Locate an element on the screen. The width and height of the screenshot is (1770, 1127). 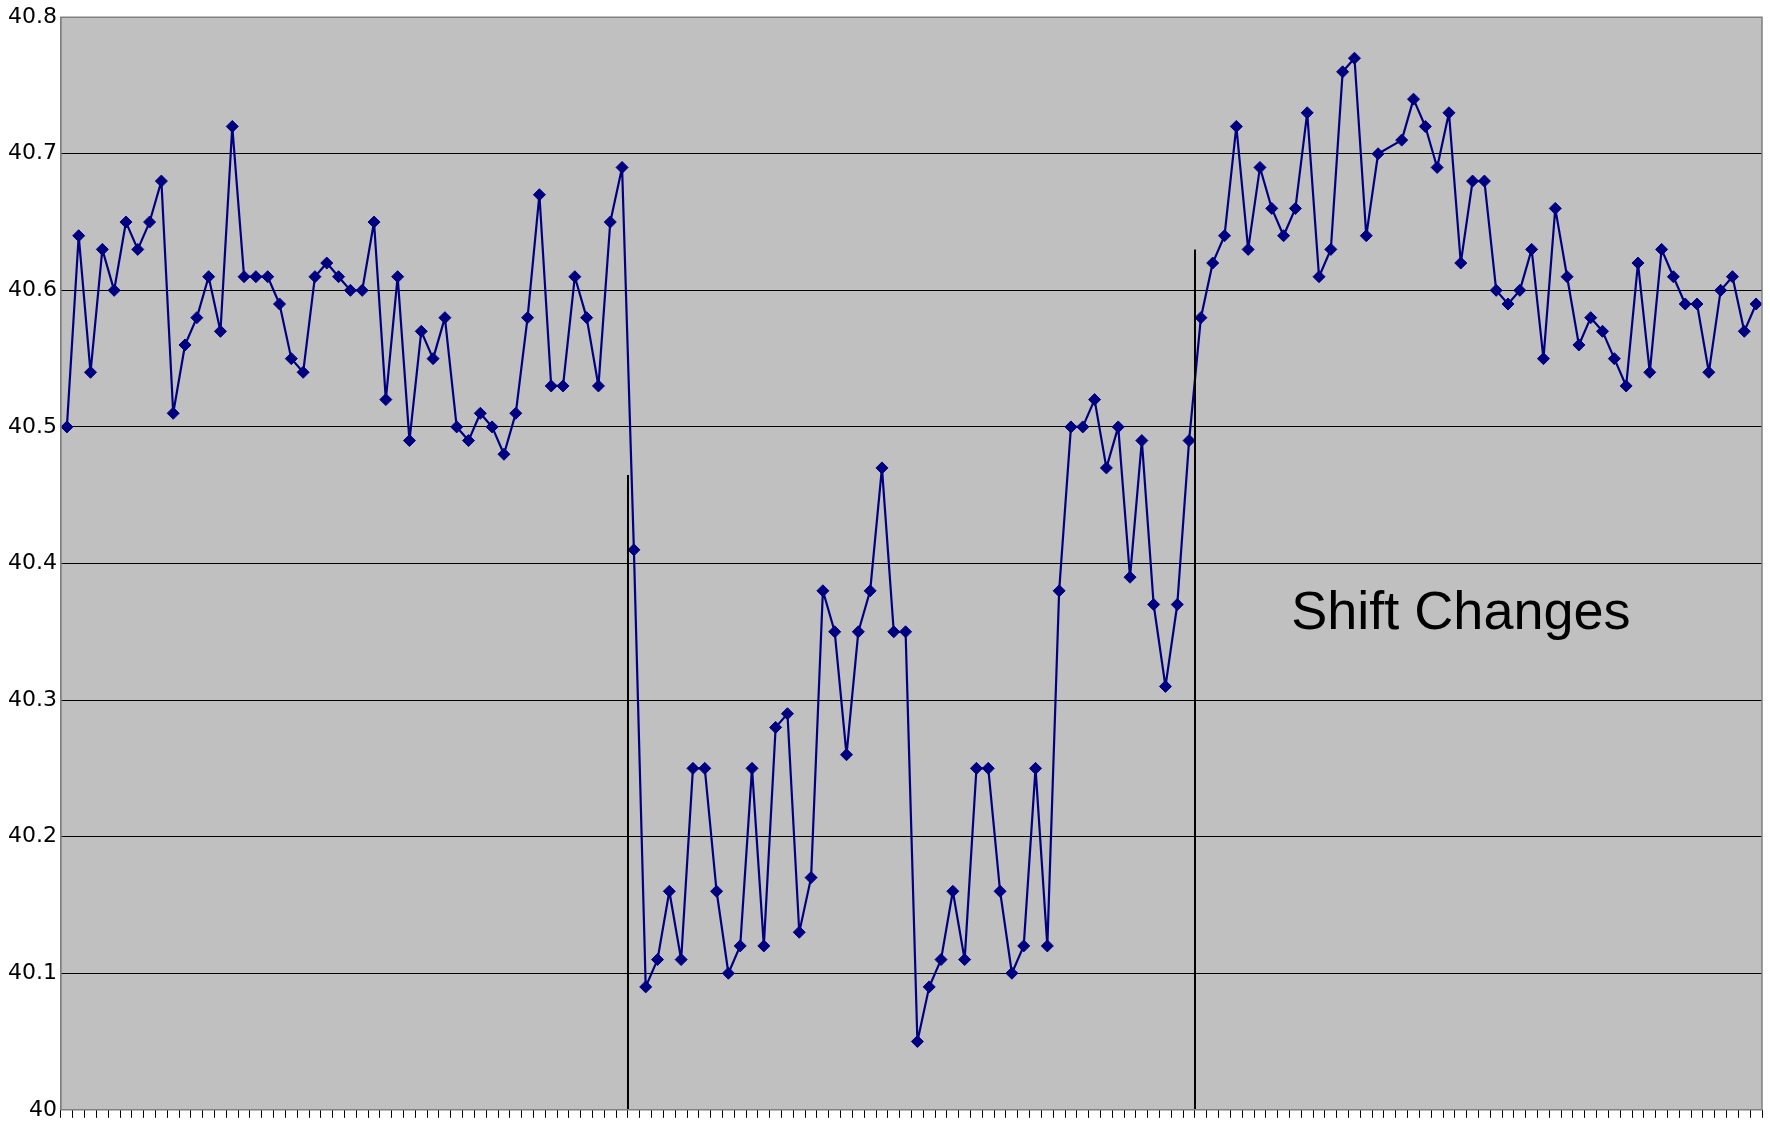
y-tick-label: 40.3 is located at coordinates (32, 698).